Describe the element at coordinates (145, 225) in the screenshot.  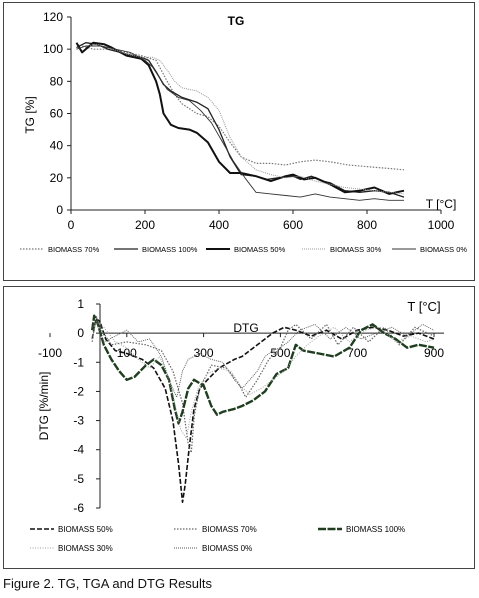
I see `x-tick-label: 200` at that location.